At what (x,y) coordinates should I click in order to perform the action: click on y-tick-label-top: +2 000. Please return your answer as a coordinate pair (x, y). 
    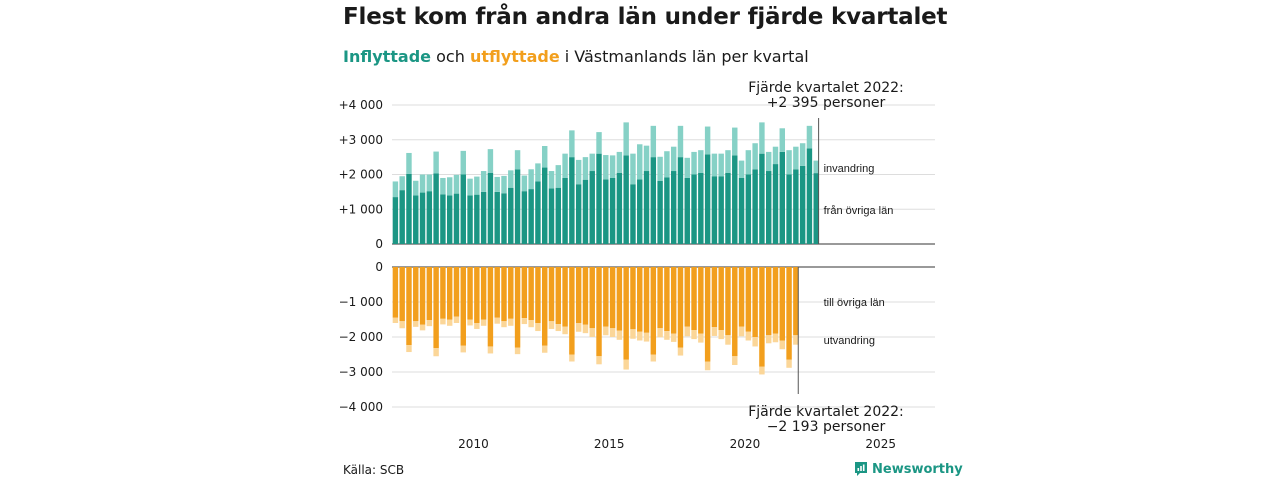
    Looking at the image, I should click on (361, 175).